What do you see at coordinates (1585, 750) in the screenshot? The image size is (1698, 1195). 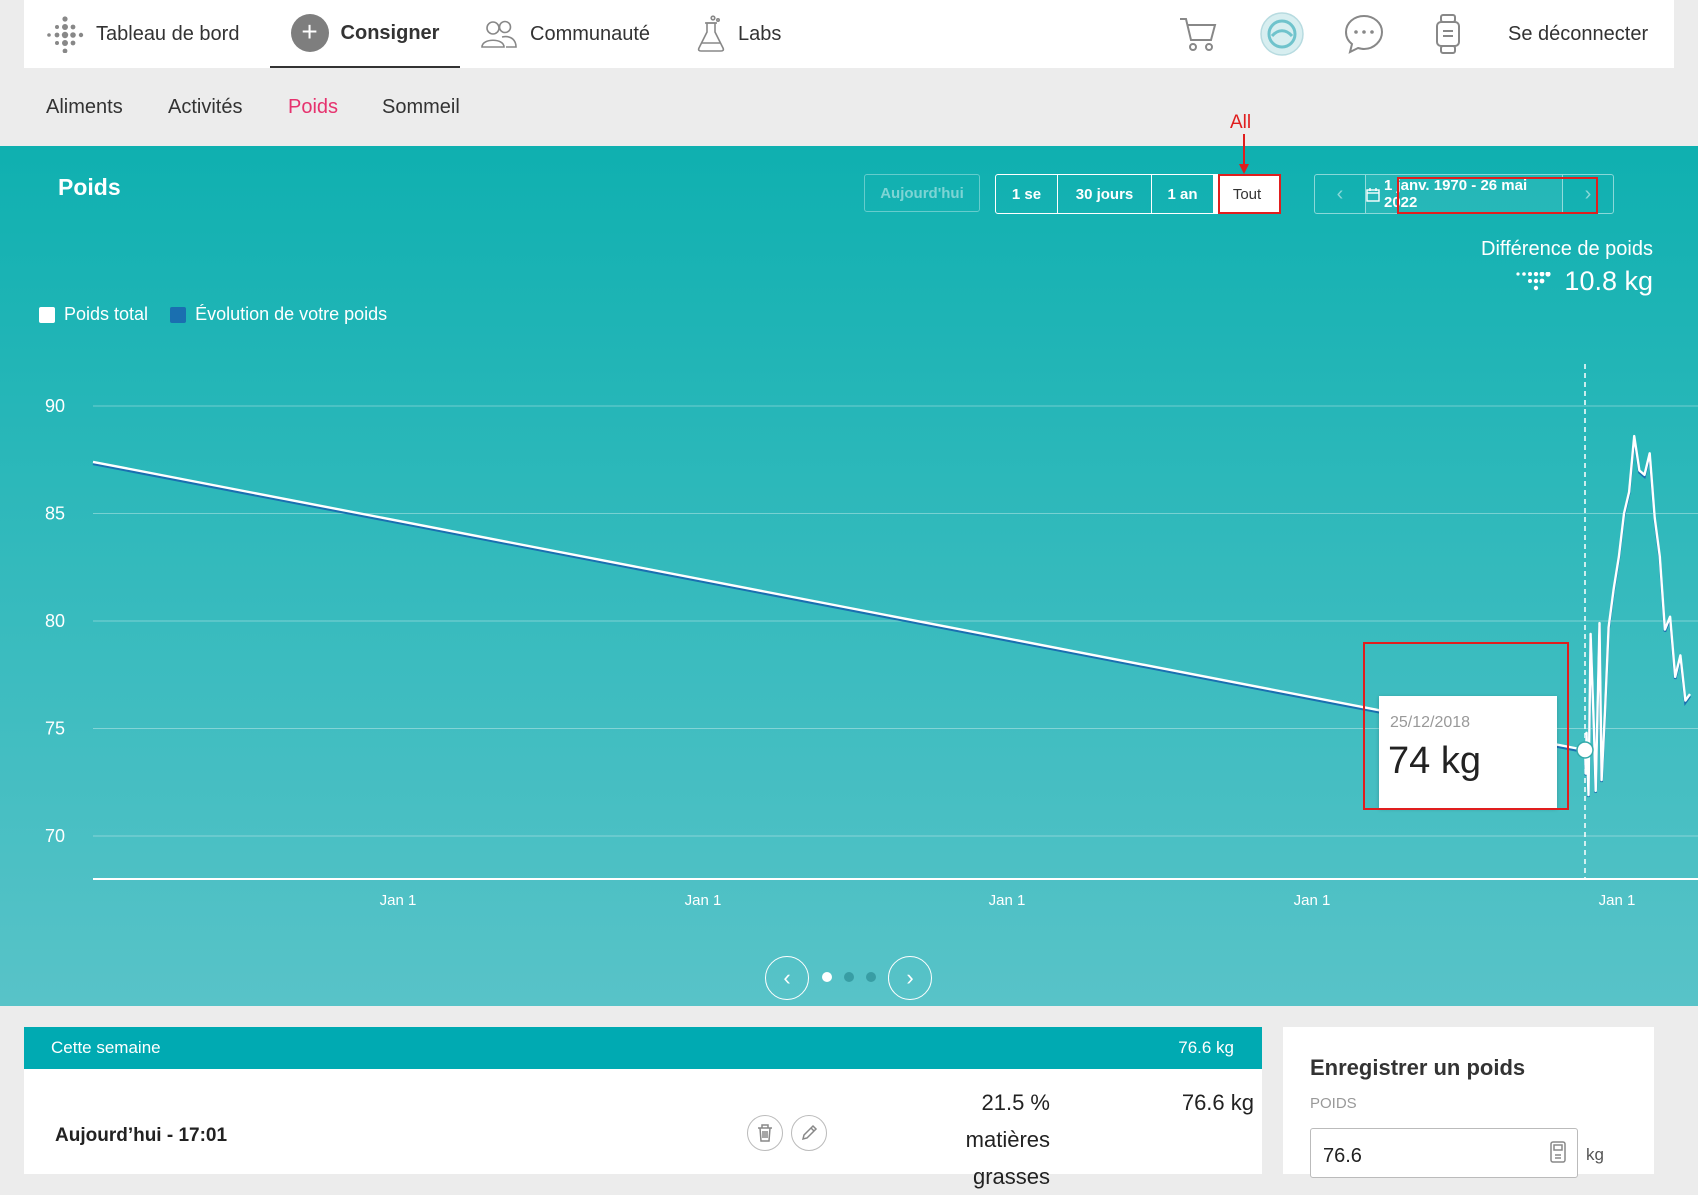 I see `hover-point-marker` at bounding box center [1585, 750].